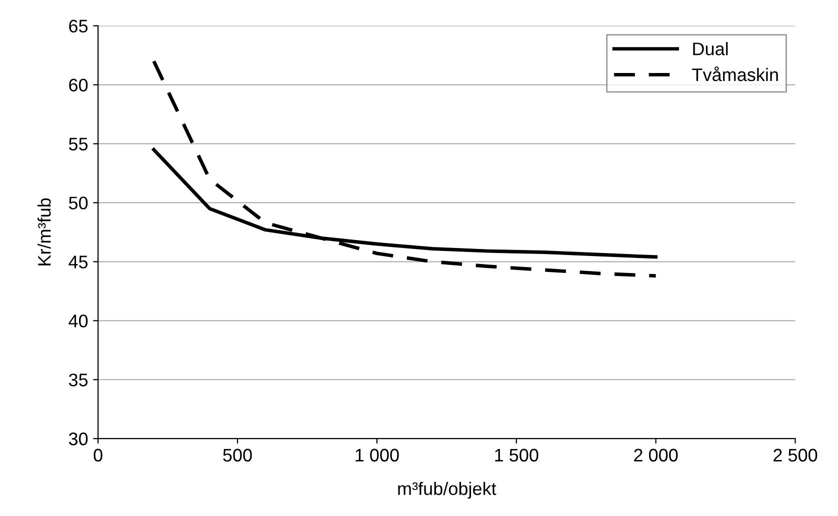 The height and width of the screenshot is (516, 838). What do you see at coordinates (710, 49) in the screenshot?
I see `legend-label: Dual` at bounding box center [710, 49].